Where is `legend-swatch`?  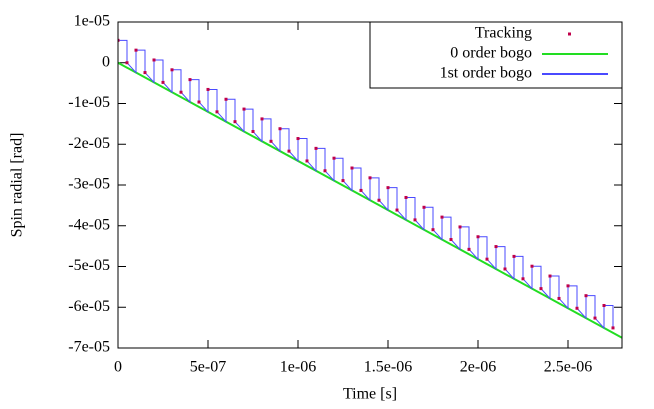
legend-swatch is located at coordinates (569, 34).